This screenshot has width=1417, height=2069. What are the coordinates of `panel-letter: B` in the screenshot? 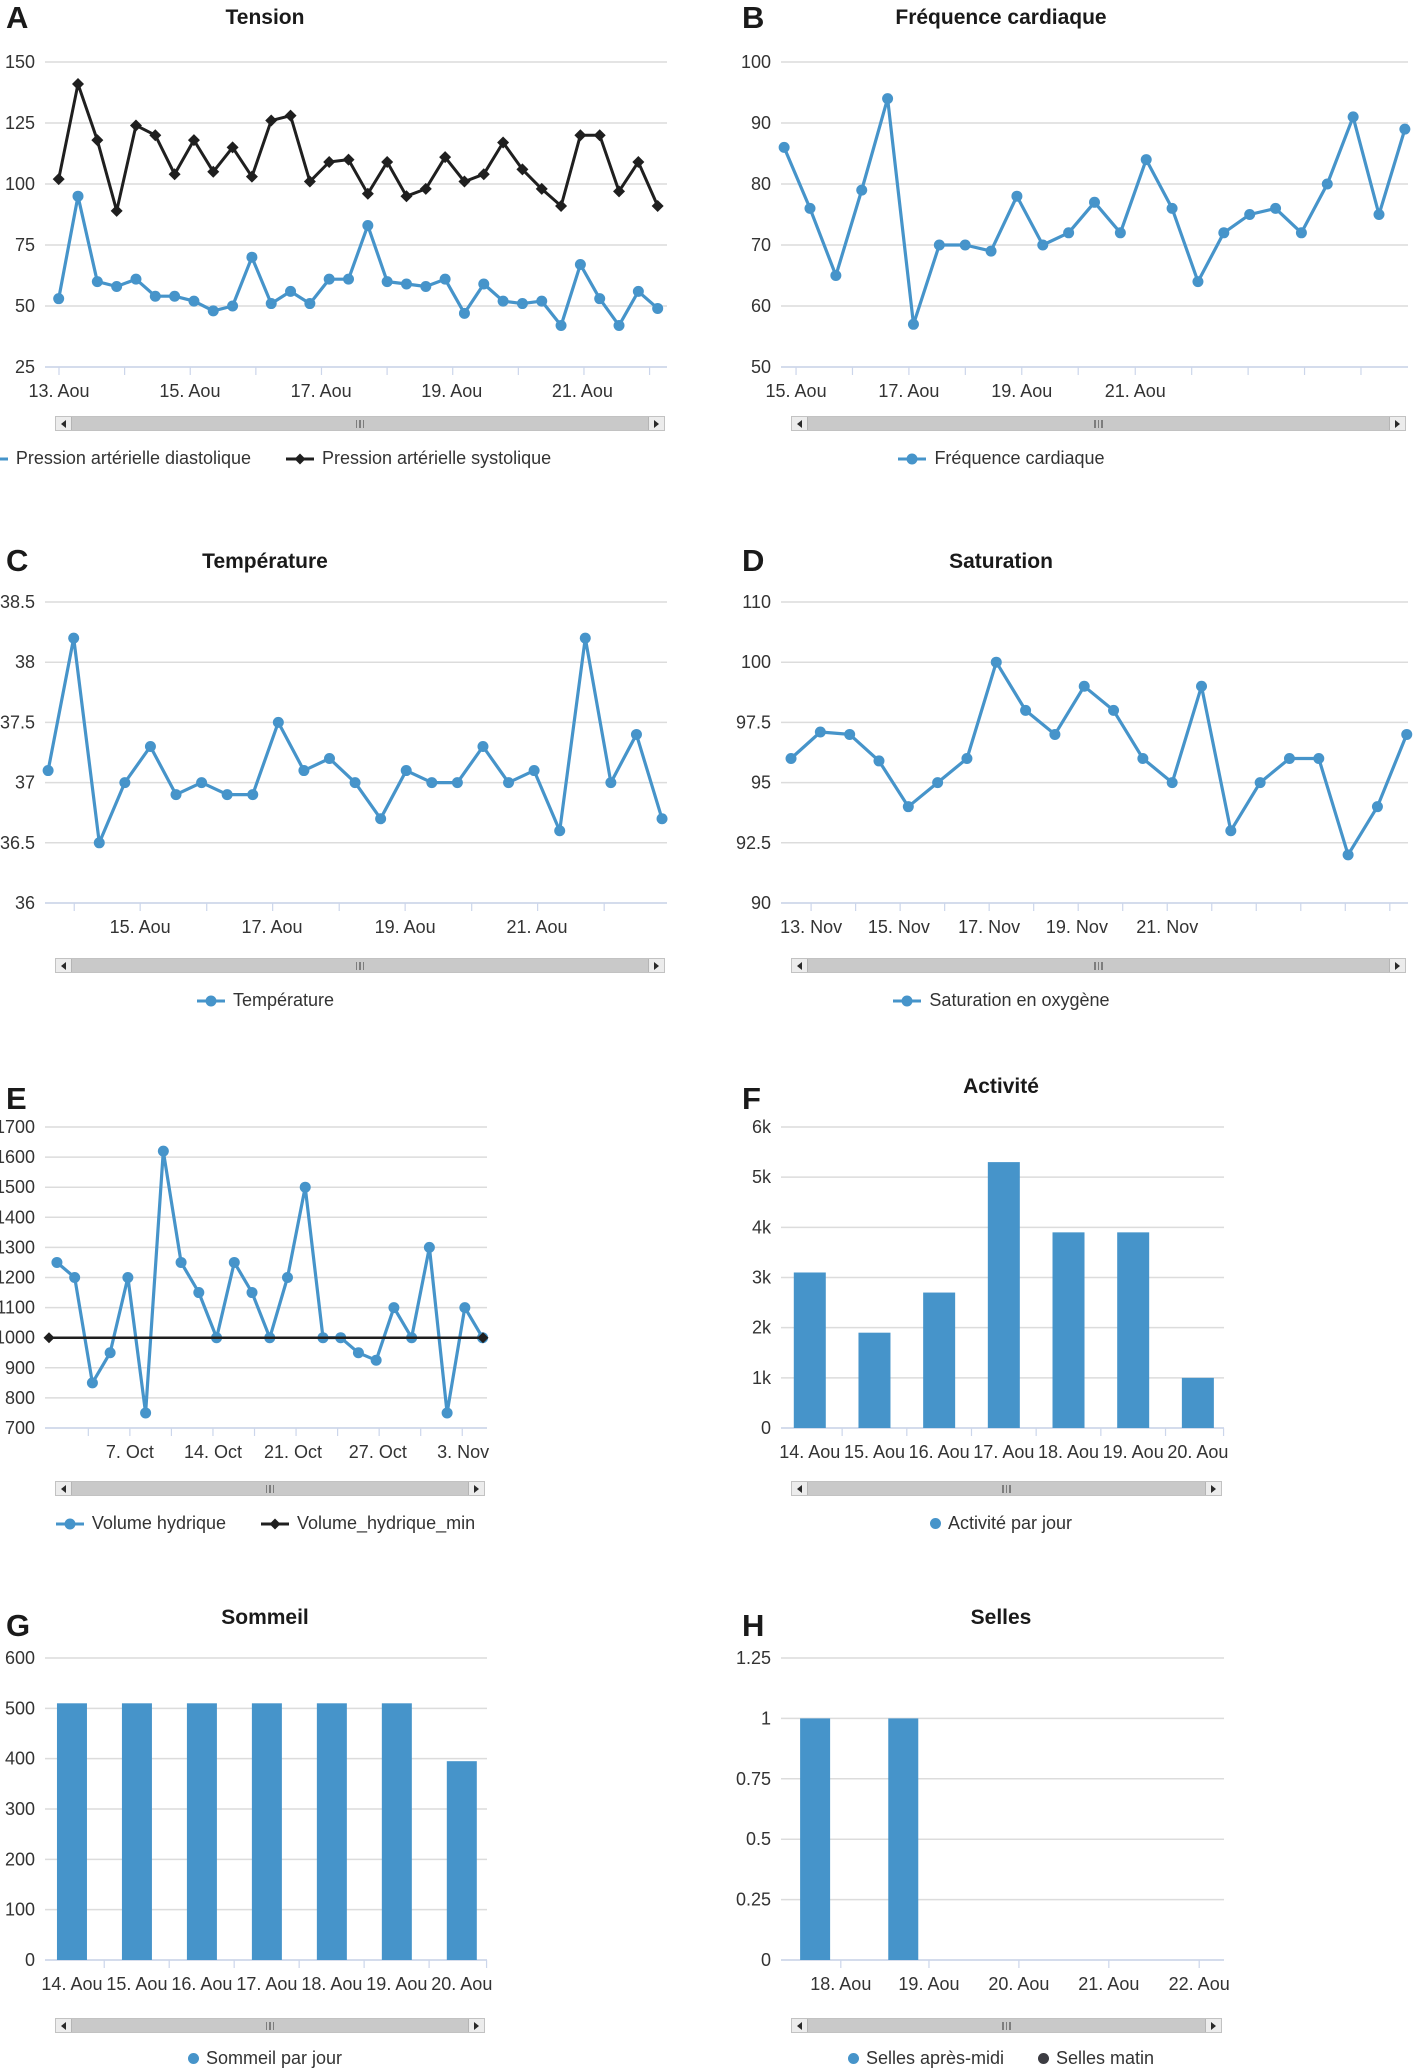 It's located at (753, 17).